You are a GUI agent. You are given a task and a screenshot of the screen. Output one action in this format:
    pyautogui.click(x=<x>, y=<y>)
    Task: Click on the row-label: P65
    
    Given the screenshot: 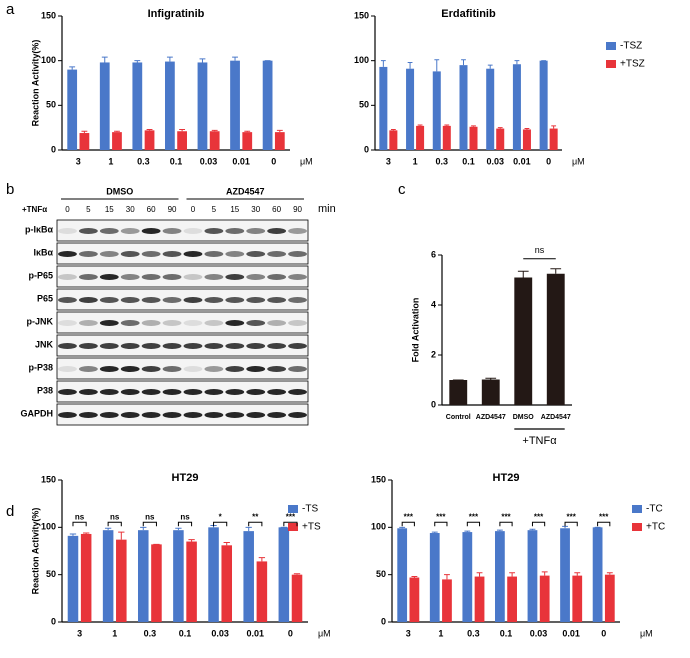 What is the action you would take?
    pyautogui.click(x=45, y=298)
    